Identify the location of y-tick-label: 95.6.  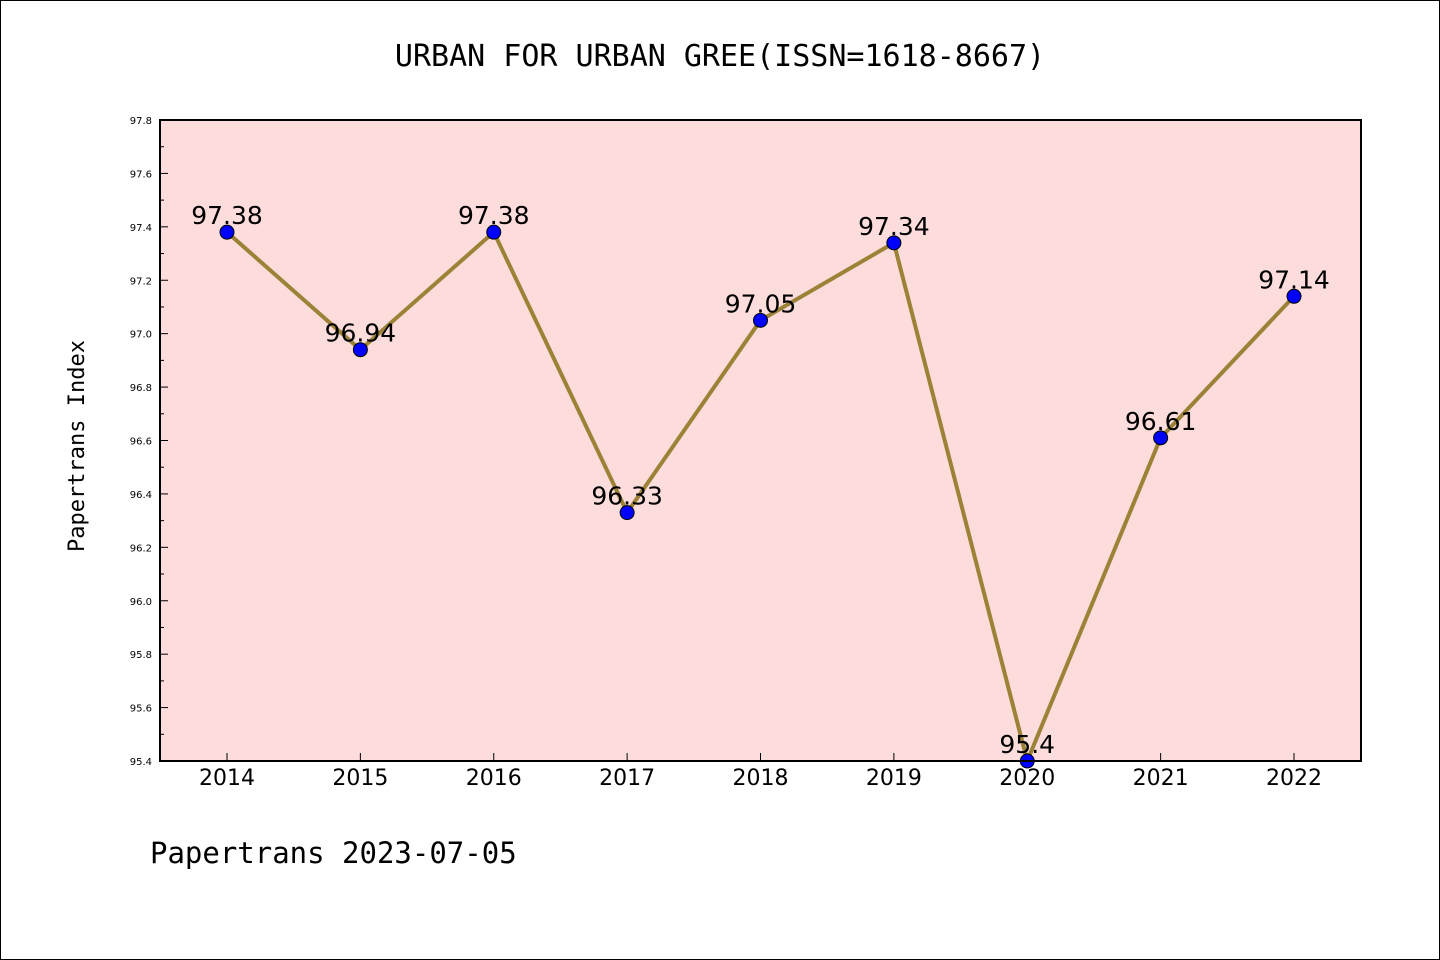
(141, 709).